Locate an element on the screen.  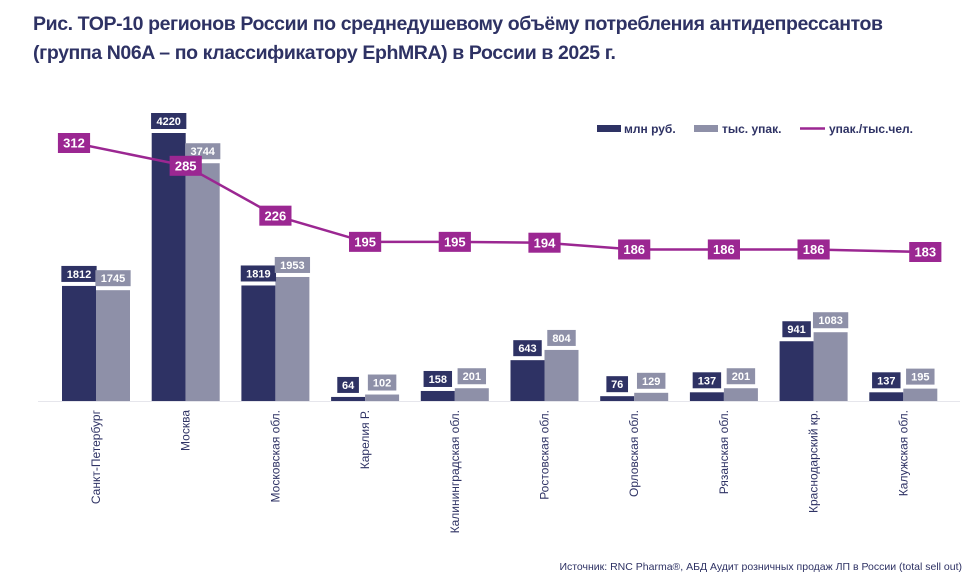
bar-label-packs: 1083 is located at coordinates (830, 321).